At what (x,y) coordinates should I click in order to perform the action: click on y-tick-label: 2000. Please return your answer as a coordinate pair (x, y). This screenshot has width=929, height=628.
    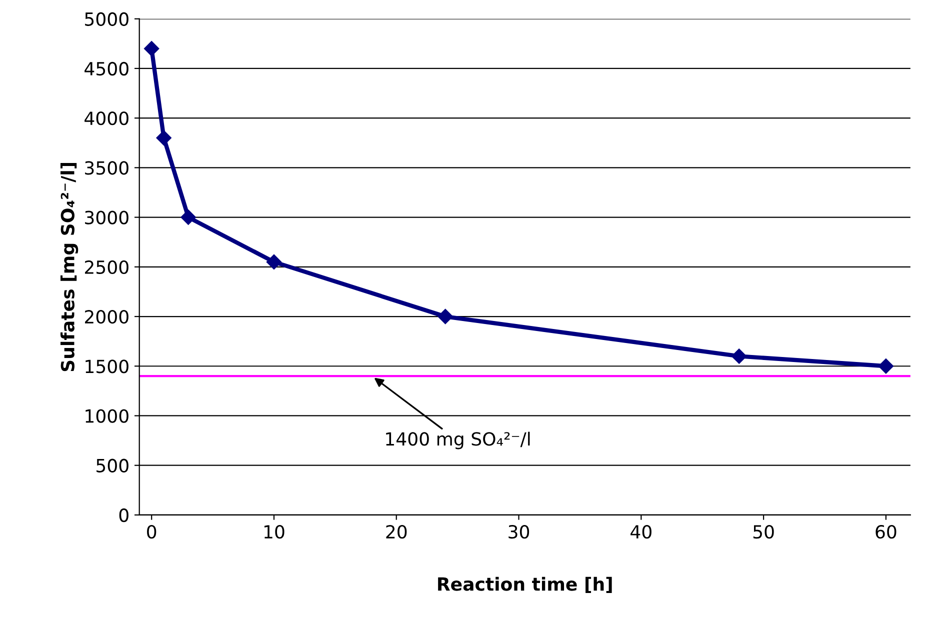
    Looking at the image, I should click on (106, 317).